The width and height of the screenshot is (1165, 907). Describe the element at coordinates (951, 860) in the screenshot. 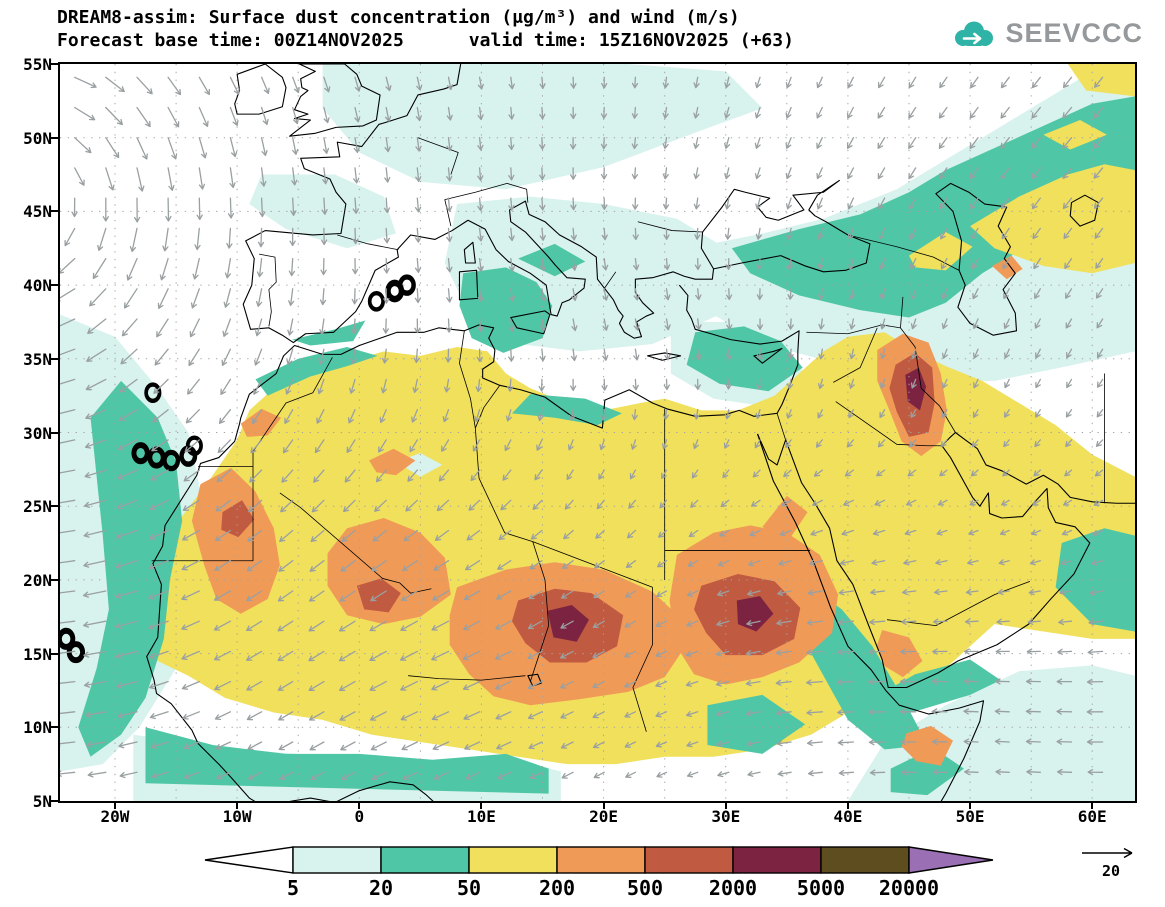

I see `colorbar-above-max-arrow` at that location.